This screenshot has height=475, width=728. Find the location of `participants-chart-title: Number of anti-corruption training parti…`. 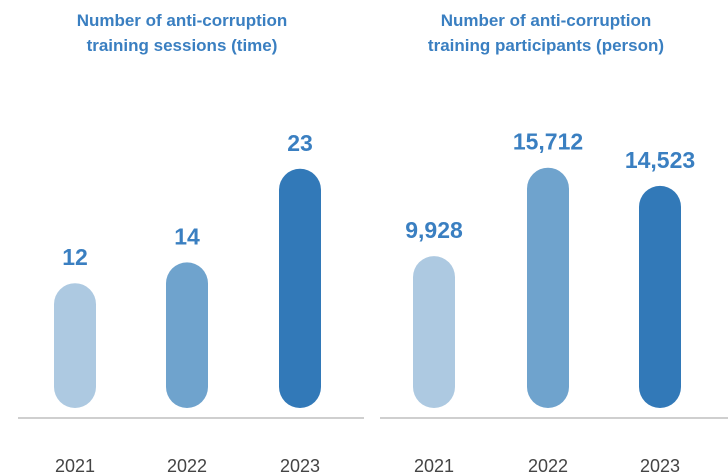

participants-chart-title: Number of anti-corruption training parti… is located at coordinates (546, 33).